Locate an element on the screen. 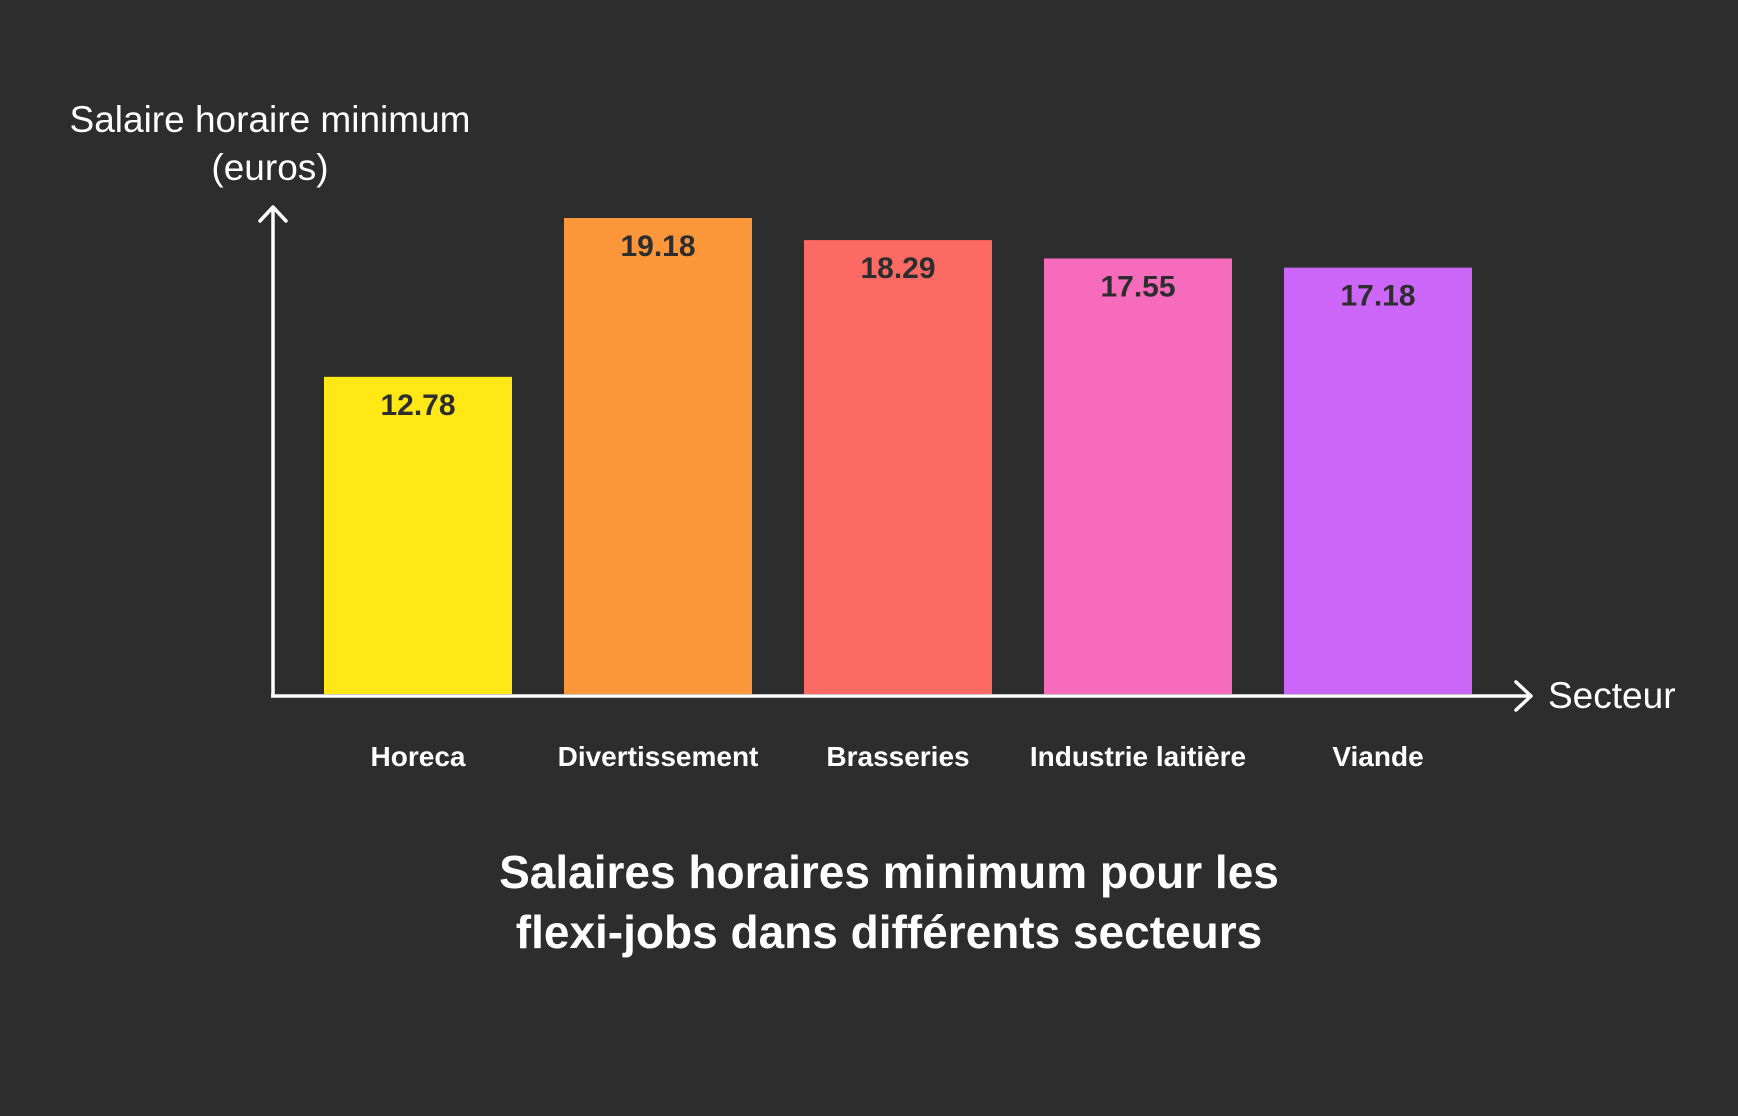 The width and height of the screenshot is (1738, 1116). category-label-3: Industrie laitière is located at coordinates (1138, 756).